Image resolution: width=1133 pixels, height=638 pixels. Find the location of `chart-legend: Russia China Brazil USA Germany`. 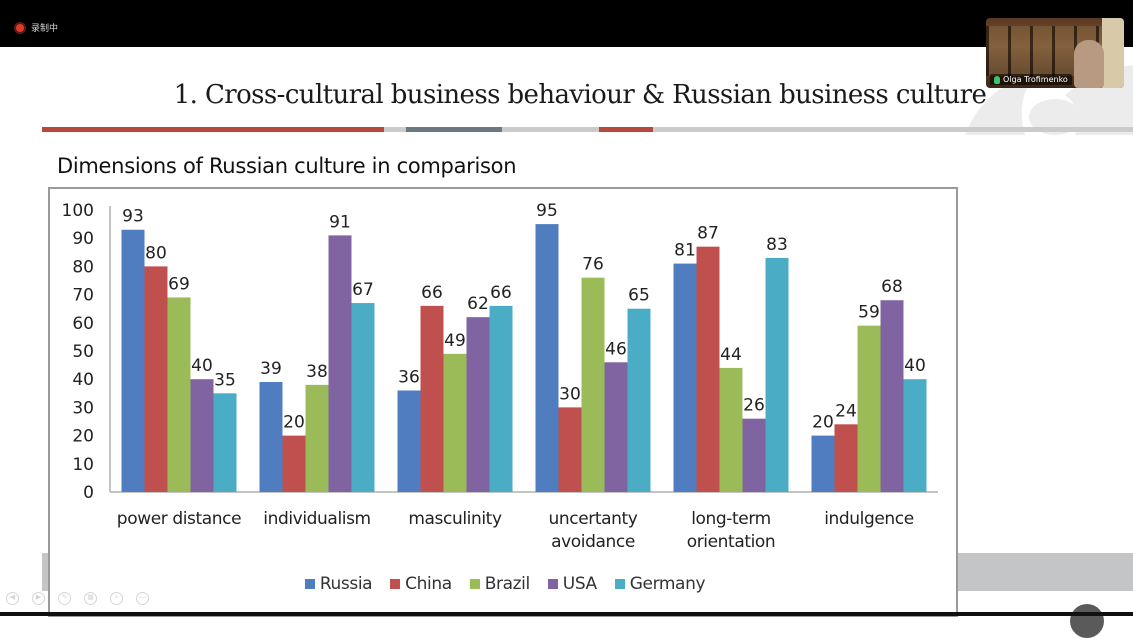

chart-legend: Russia China Brazil USA Germany is located at coordinates (505, 584).